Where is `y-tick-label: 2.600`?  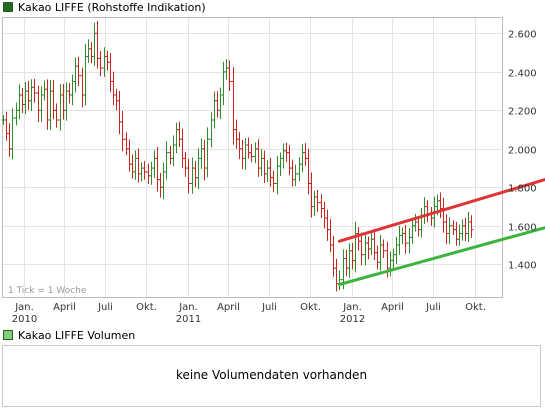
y-tick-label: 2.600 is located at coordinates (522, 35).